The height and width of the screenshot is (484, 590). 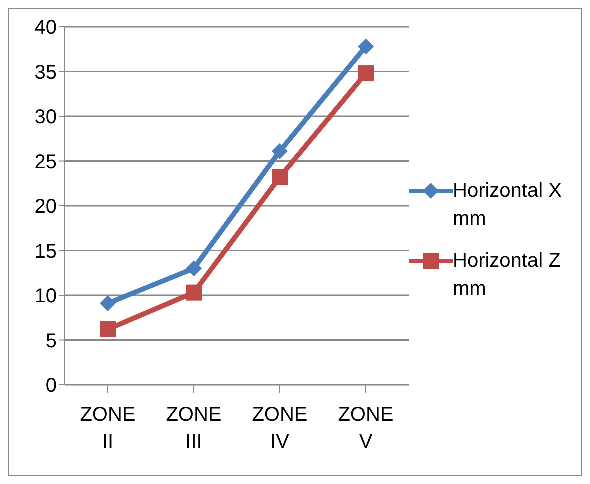 What do you see at coordinates (108, 428) in the screenshot?
I see `x-tick-label: ZONE II` at bounding box center [108, 428].